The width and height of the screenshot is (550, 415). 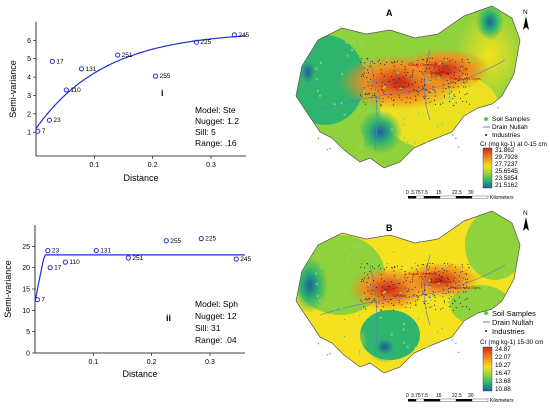 I want to click on point-label: 251, so click(x=137, y=258).